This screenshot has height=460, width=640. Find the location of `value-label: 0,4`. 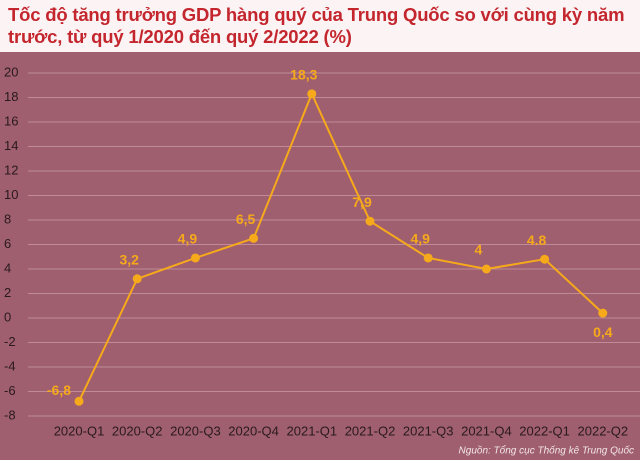

value-label: 0,4 is located at coordinates (603, 332).